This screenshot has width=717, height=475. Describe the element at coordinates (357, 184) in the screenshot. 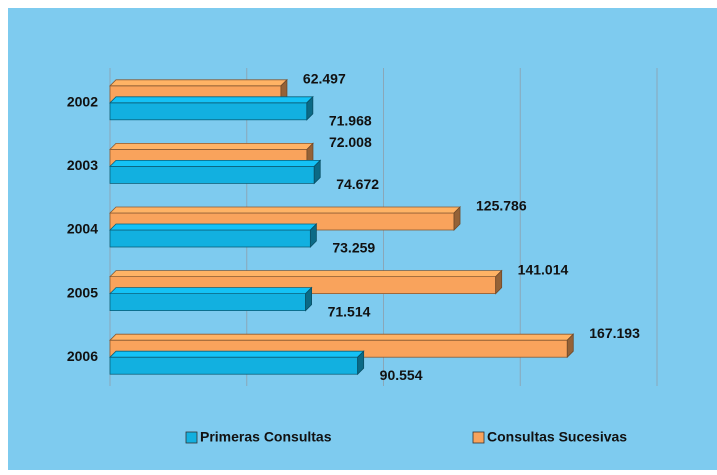

I see `value-label: 74.672` at that location.